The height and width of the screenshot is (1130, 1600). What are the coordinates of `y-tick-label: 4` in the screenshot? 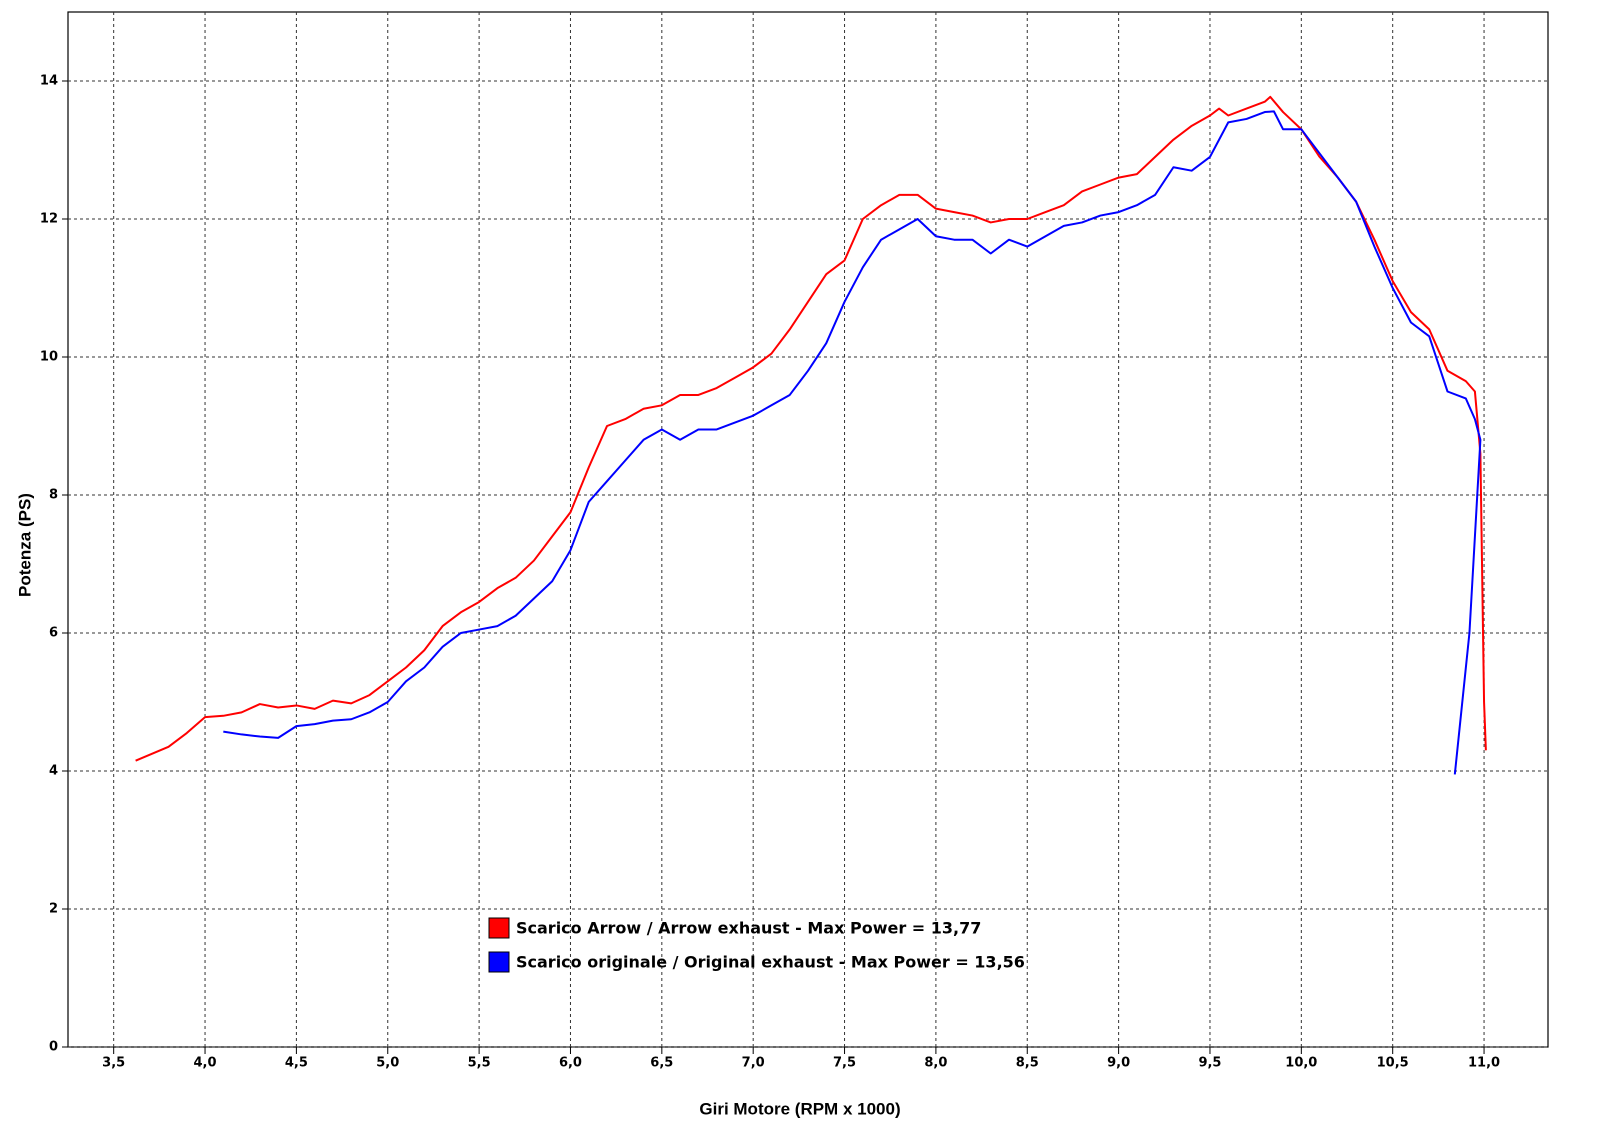 It's located at (53, 771).